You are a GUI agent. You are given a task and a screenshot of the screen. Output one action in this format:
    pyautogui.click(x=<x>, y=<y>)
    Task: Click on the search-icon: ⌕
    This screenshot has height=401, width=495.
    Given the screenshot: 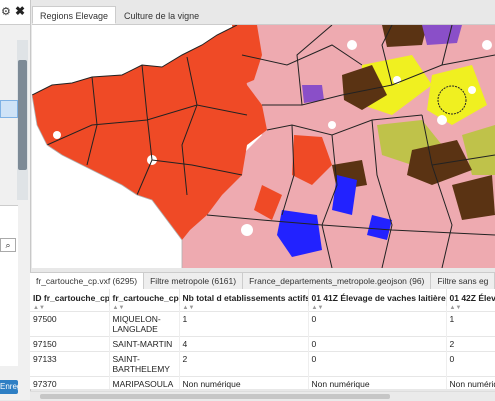 What is the action you would take?
    pyautogui.click(x=8, y=245)
    